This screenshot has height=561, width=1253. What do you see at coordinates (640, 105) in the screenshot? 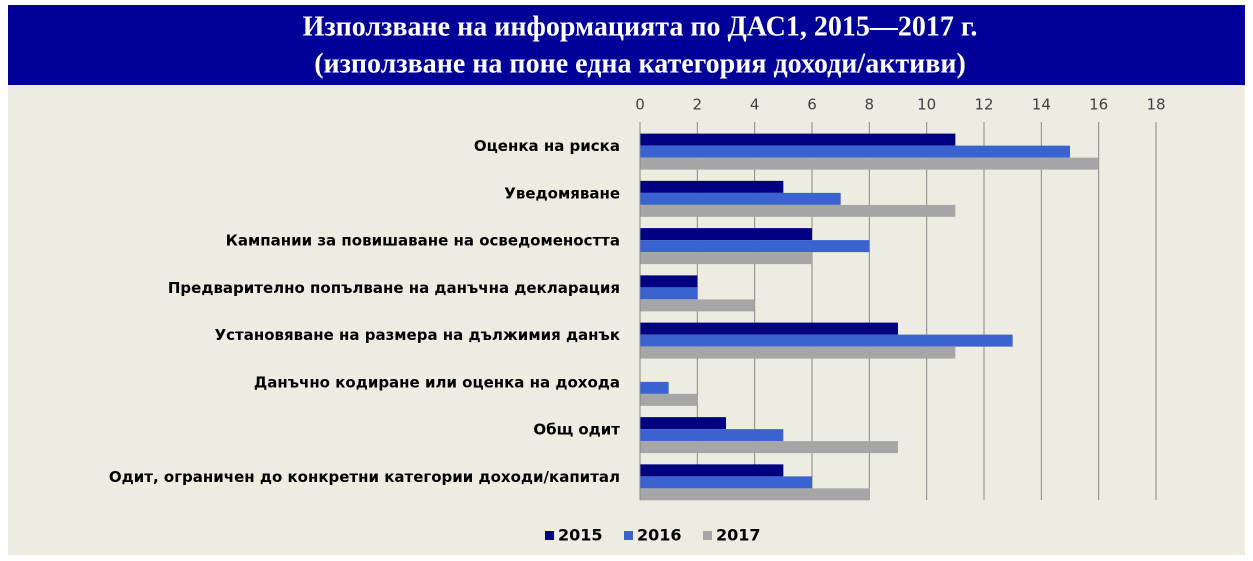
I see `x-tick-label: 0` at bounding box center [640, 105].